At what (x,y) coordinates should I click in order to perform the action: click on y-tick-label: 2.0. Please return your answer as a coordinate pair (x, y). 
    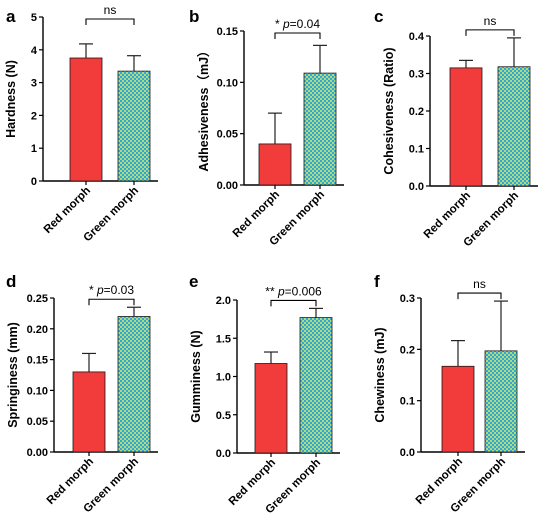
    Looking at the image, I should click on (223, 301).